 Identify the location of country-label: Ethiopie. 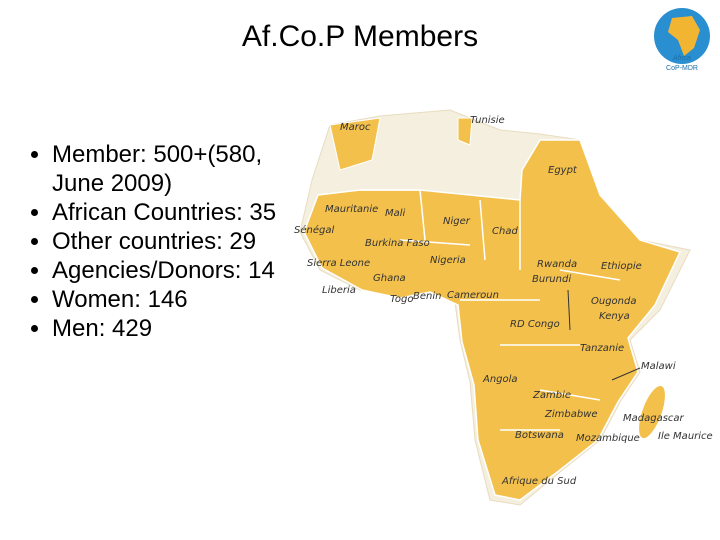
(621, 266).